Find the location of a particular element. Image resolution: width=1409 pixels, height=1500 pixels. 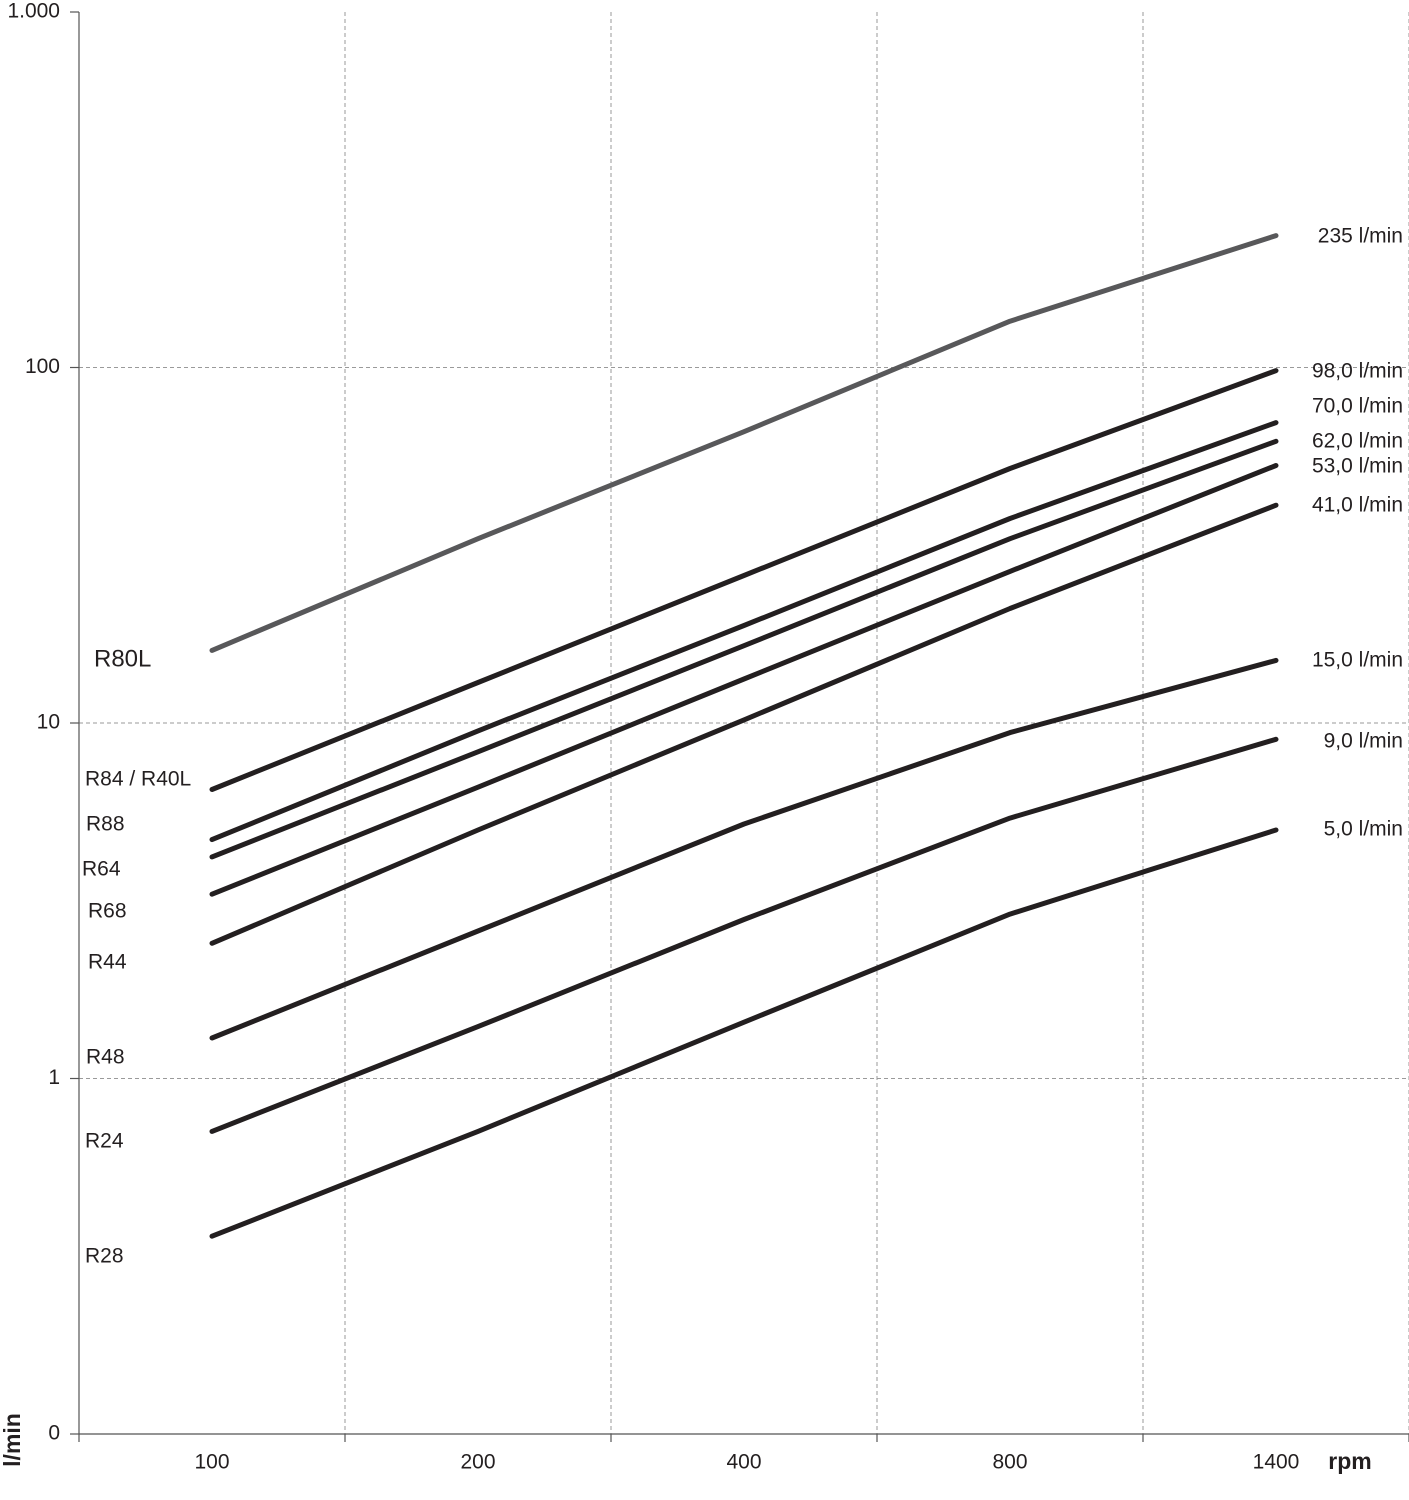

series-name: R64 is located at coordinates (101, 869).